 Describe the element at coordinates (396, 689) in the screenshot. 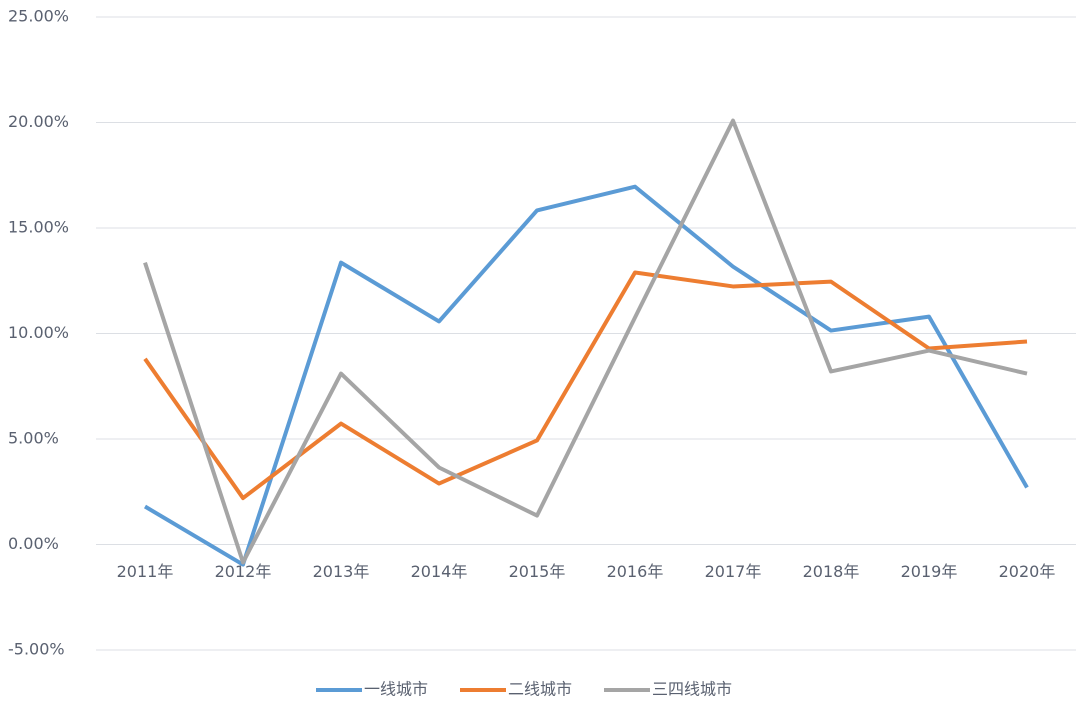

I see `legend-label: 一线城市` at that location.